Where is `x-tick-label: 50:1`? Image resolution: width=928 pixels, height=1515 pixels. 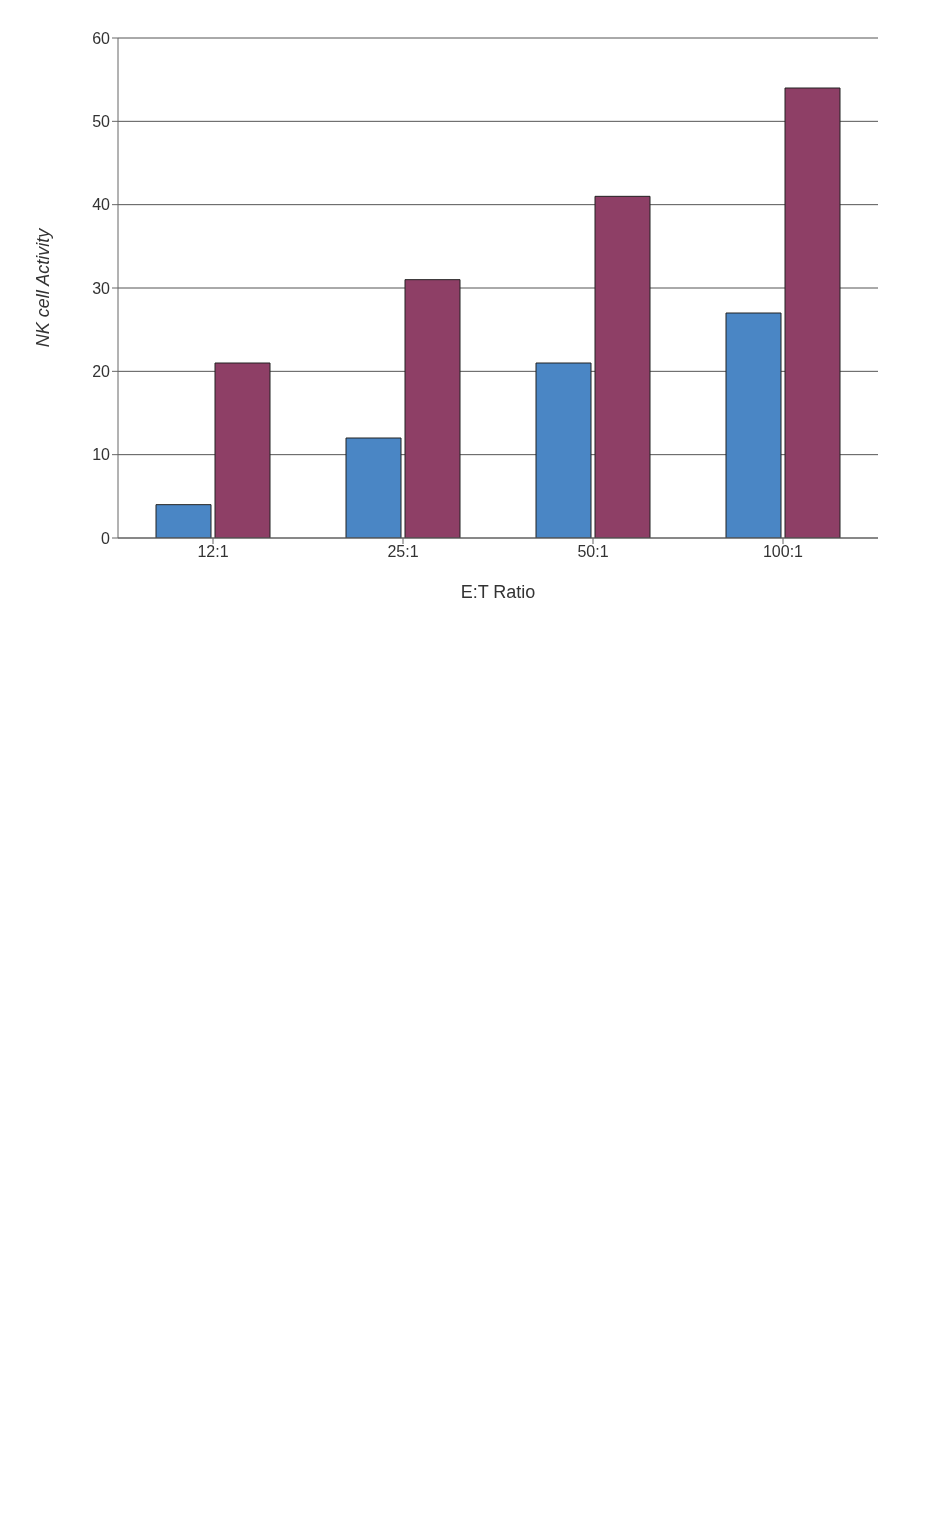
x-tick-label: 50:1 is located at coordinates (593, 552).